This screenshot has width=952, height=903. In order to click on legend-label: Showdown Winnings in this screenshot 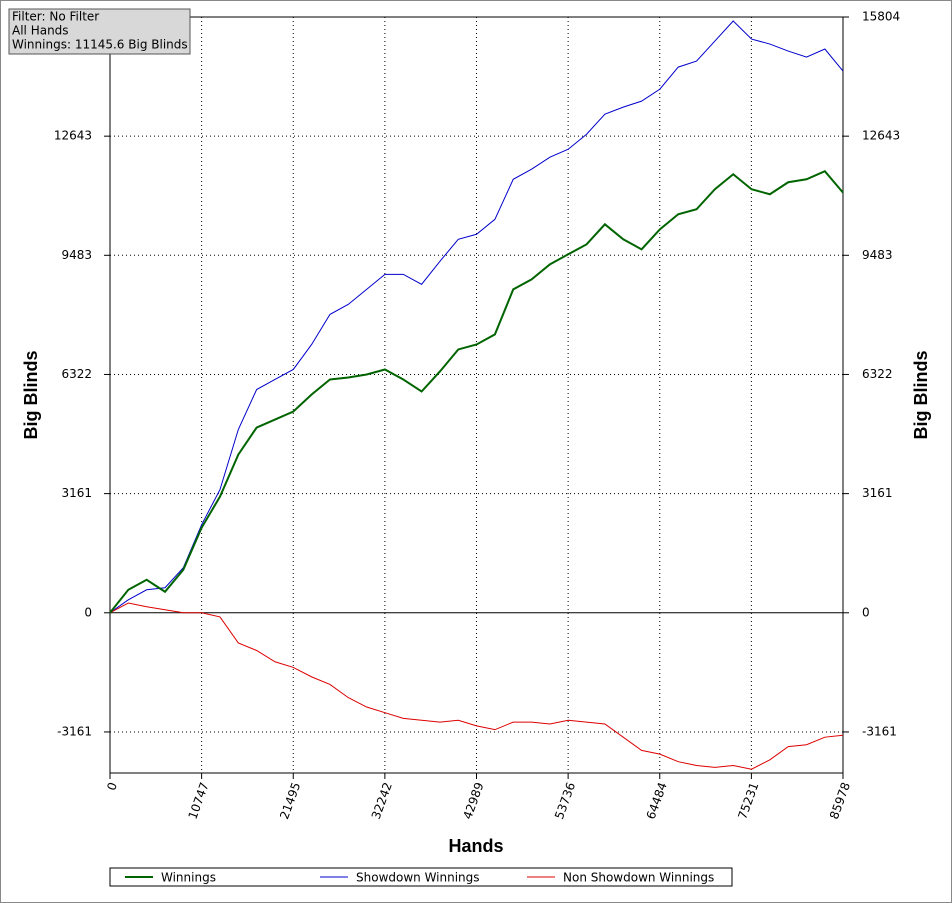, I will do `click(418, 878)`.